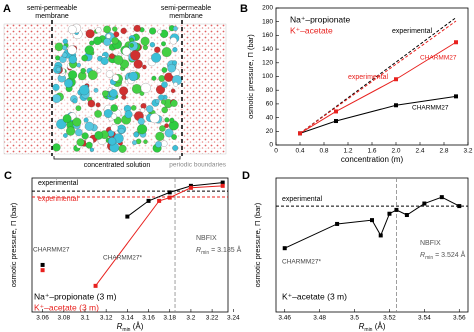  I want to click on molecules, so click(117, 88).